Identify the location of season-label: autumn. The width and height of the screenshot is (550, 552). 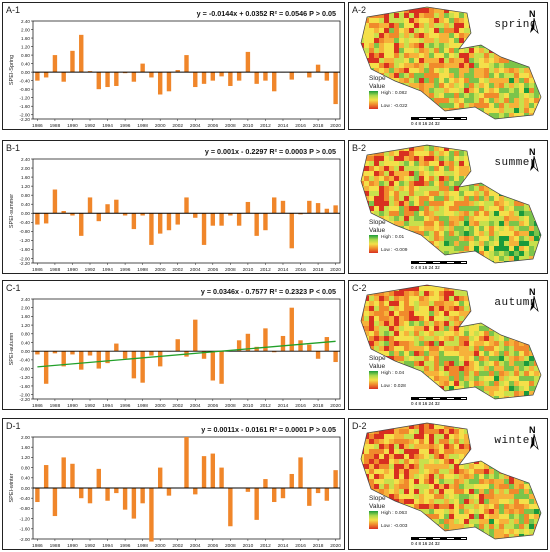
(515, 303).